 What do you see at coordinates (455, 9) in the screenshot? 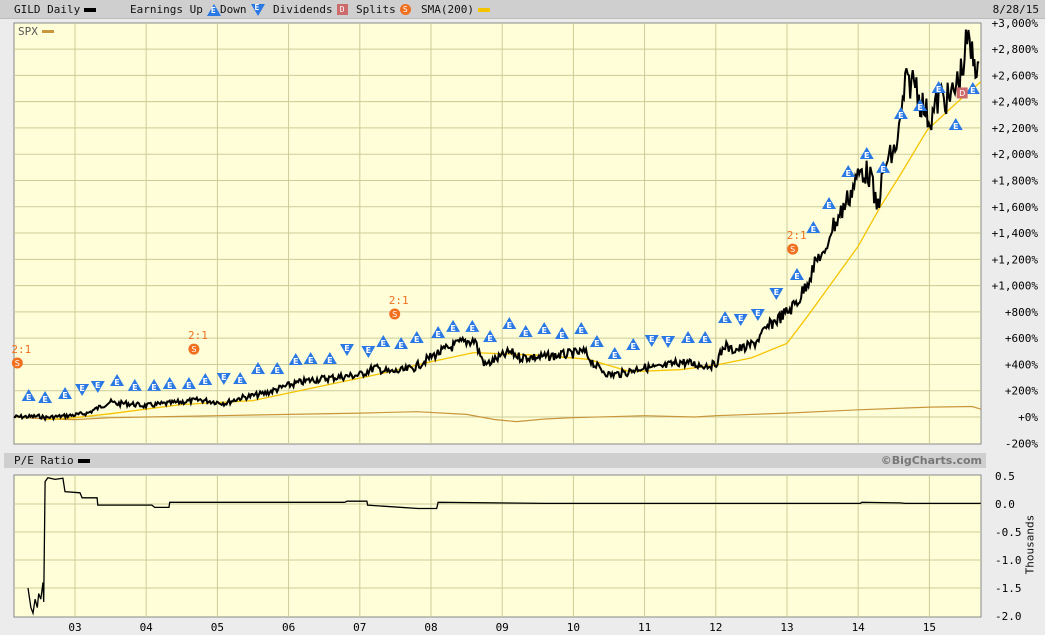
I see `legend-sma: SMA(200)` at bounding box center [455, 9].